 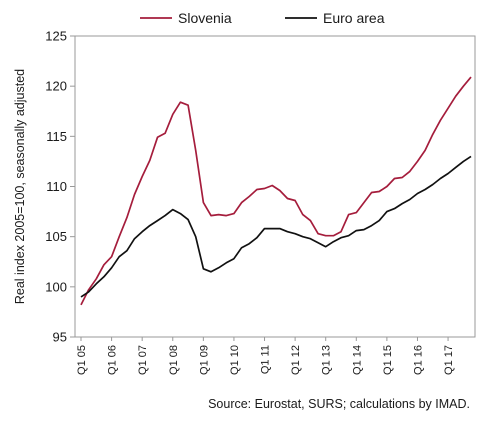 What do you see at coordinates (418, 360) in the screenshot?
I see `x-tick-label: Q1 16` at bounding box center [418, 360].